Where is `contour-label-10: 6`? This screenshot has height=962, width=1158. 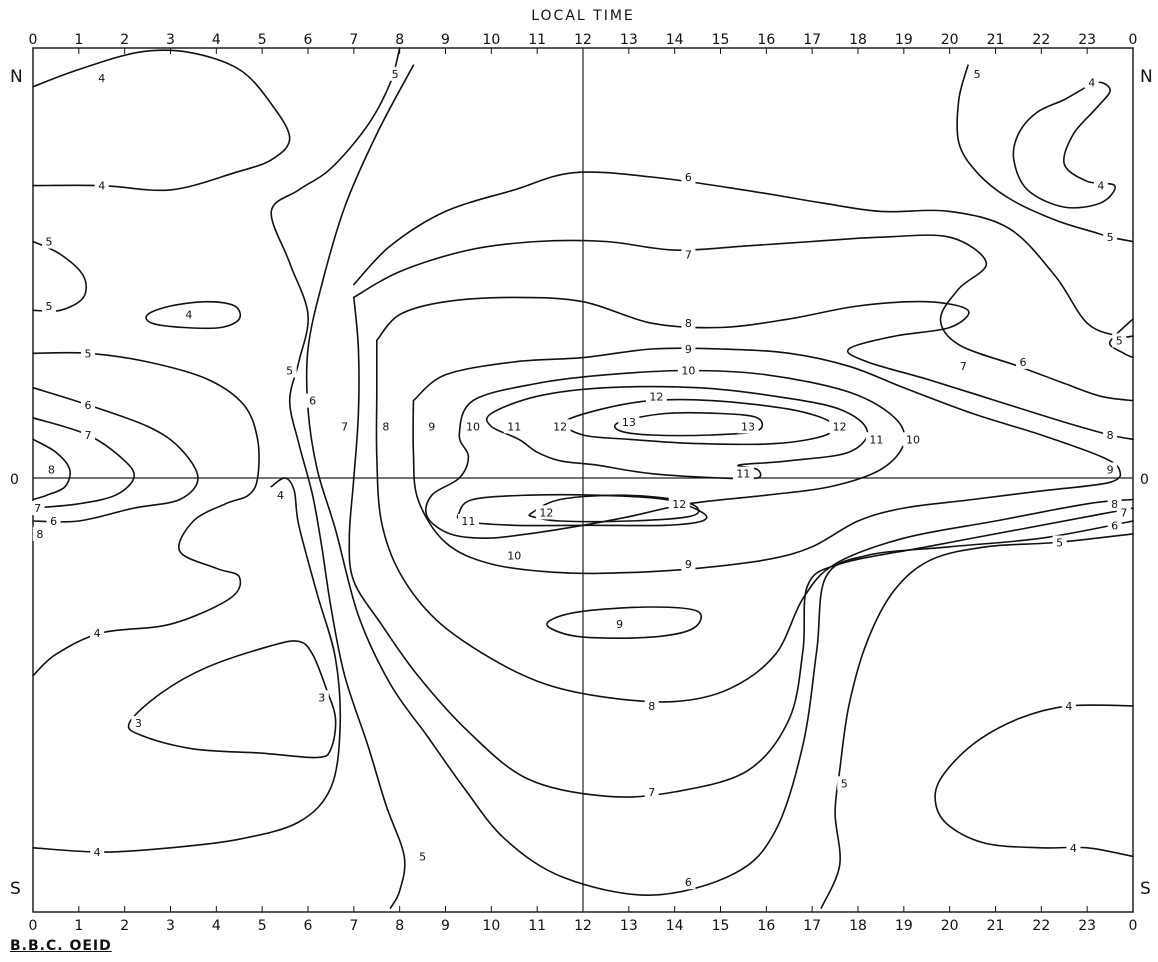 contour-label-10: 6 is located at coordinates (53, 521).